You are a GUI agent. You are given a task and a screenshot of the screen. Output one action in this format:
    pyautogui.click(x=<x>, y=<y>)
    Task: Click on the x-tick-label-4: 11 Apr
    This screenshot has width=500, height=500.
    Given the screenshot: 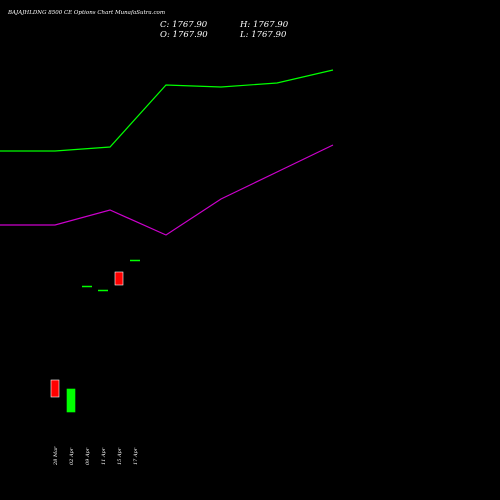 What is the action you would take?
    pyautogui.click(x=104, y=456)
    